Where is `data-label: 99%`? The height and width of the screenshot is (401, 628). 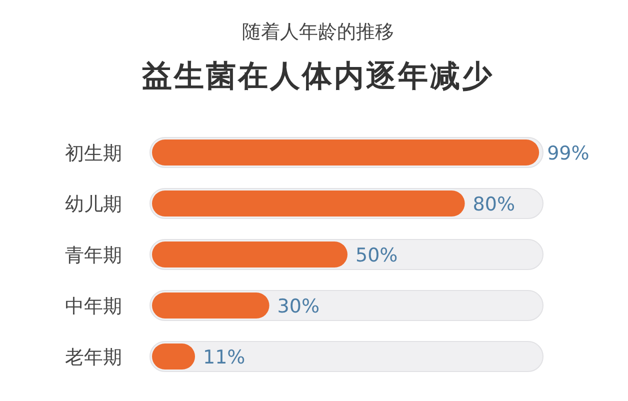
data-label: 99% is located at coordinates (568, 153).